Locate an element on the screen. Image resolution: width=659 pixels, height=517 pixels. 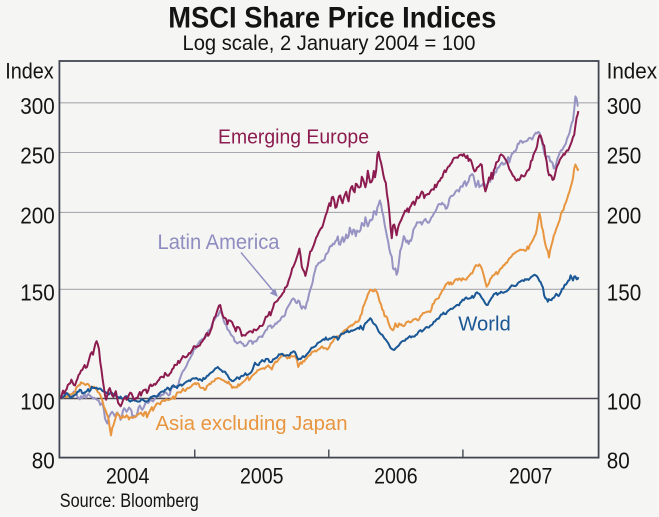
svg-text: MSCI Share Price Indices is located at coordinates (332, 17).